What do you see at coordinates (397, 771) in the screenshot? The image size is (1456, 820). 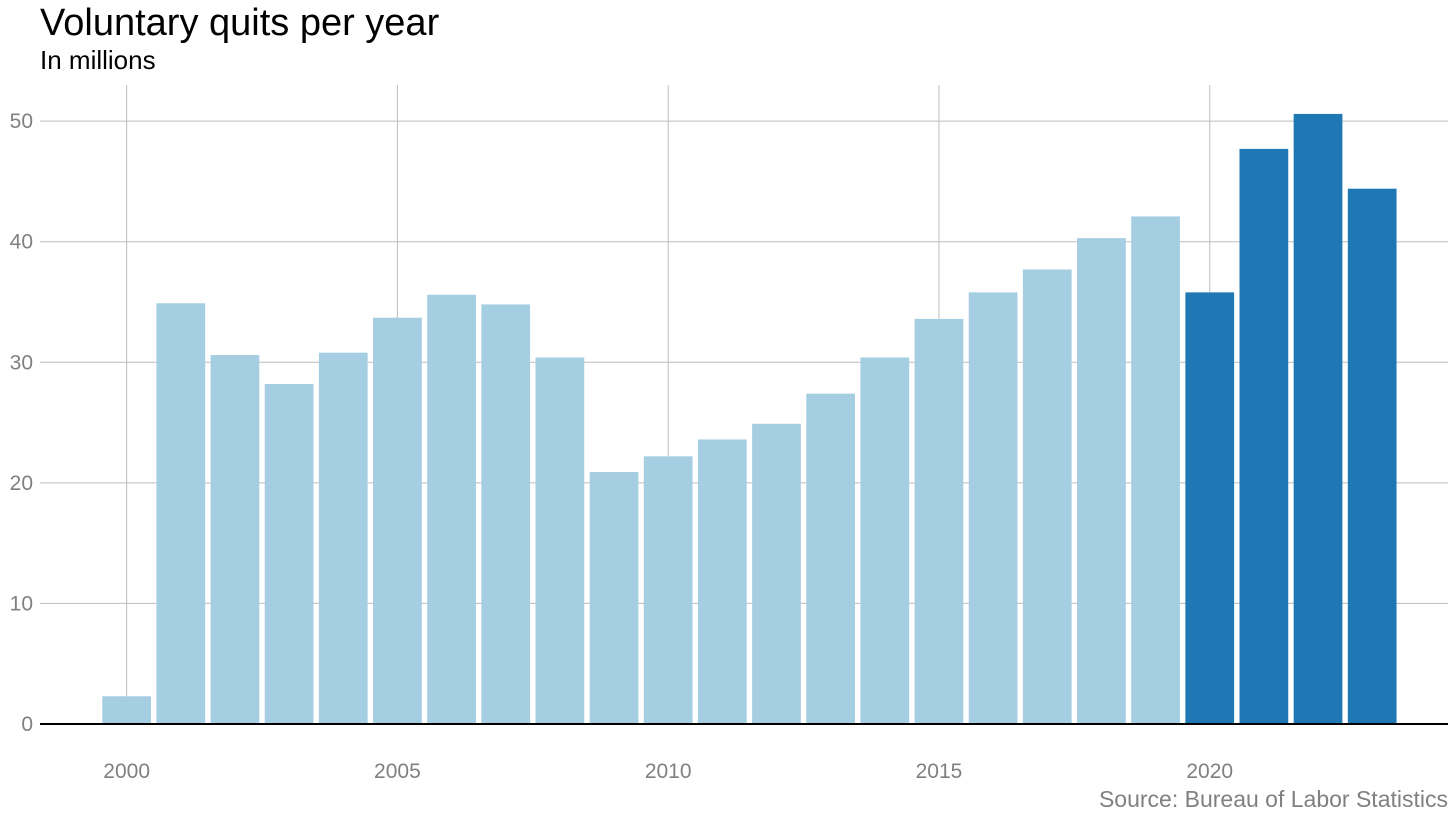 I see `x-tick-label: 2005` at bounding box center [397, 771].